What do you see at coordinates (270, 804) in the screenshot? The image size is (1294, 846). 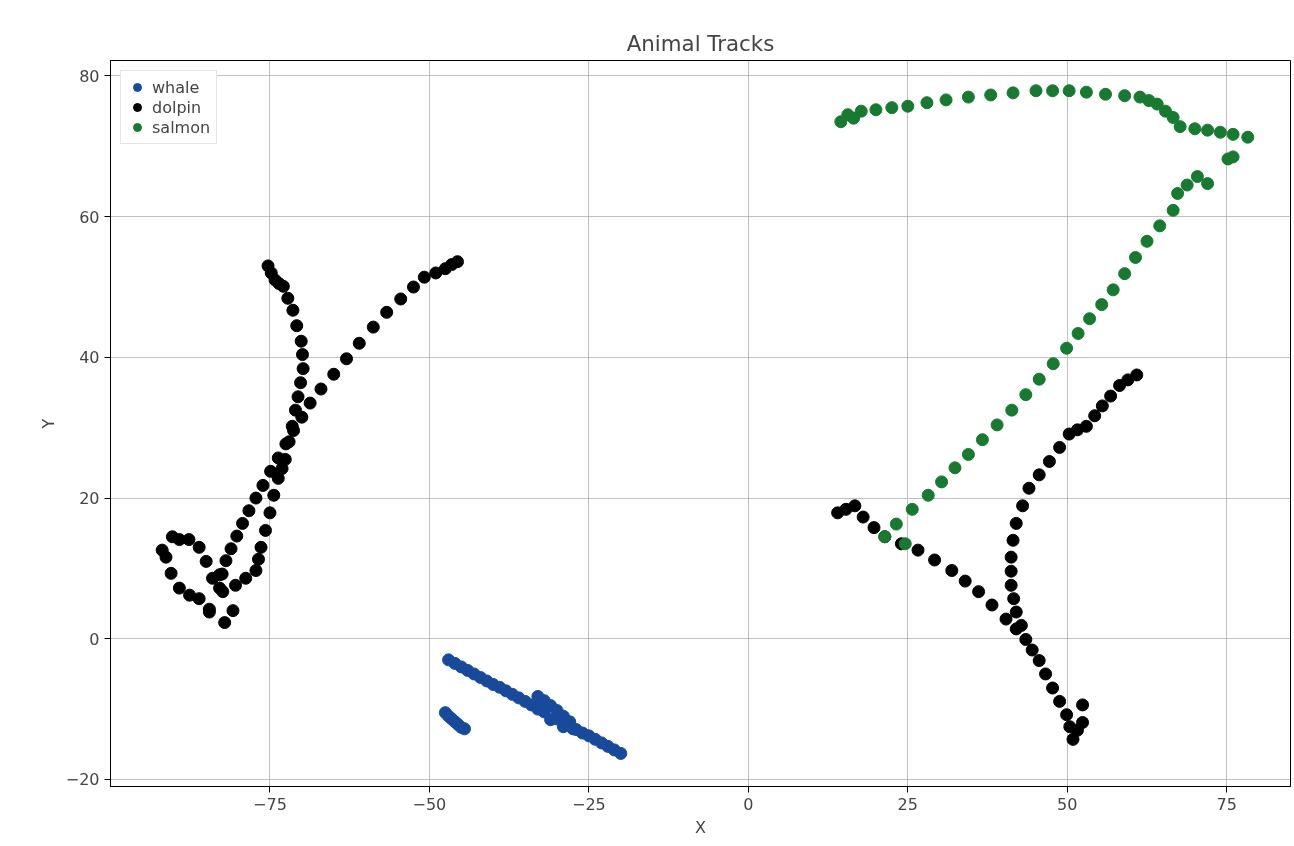 I see `x-tick-label: −75` at bounding box center [270, 804].